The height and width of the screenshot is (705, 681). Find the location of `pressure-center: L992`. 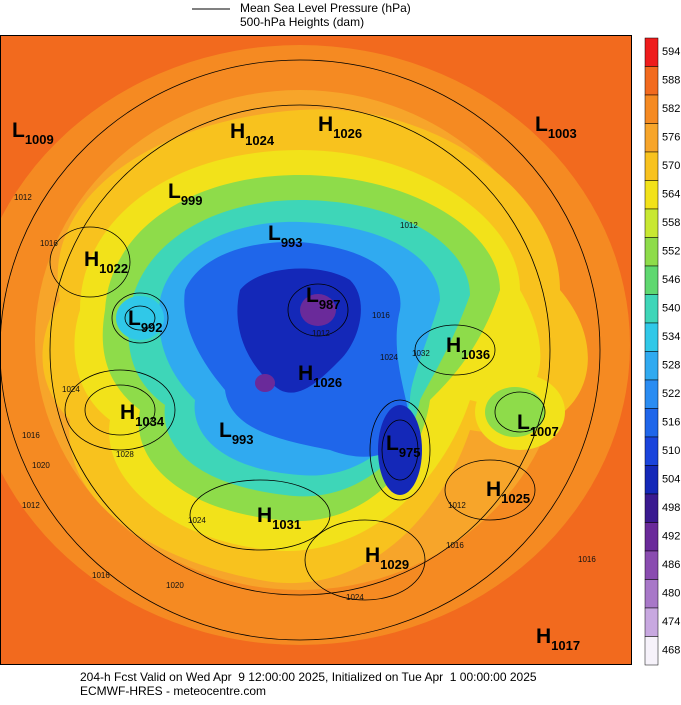

pressure-center: L992 is located at coordinates (145, 321).